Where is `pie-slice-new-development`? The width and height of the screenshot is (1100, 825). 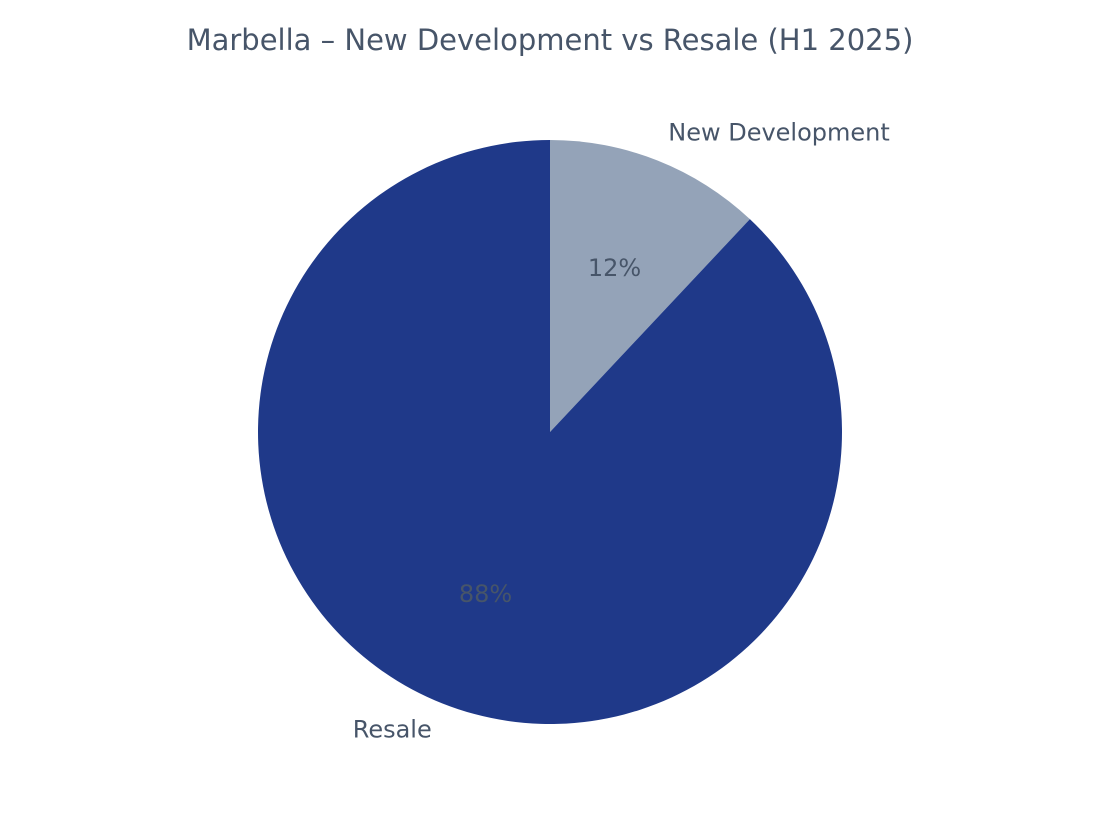
pie-slice-new-development is located at coordinates (650, 286).